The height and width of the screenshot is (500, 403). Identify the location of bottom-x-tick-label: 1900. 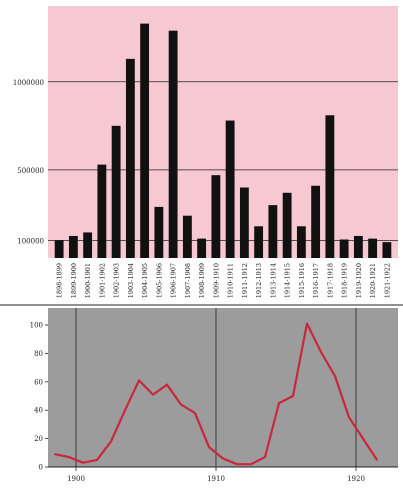
(76, 479).